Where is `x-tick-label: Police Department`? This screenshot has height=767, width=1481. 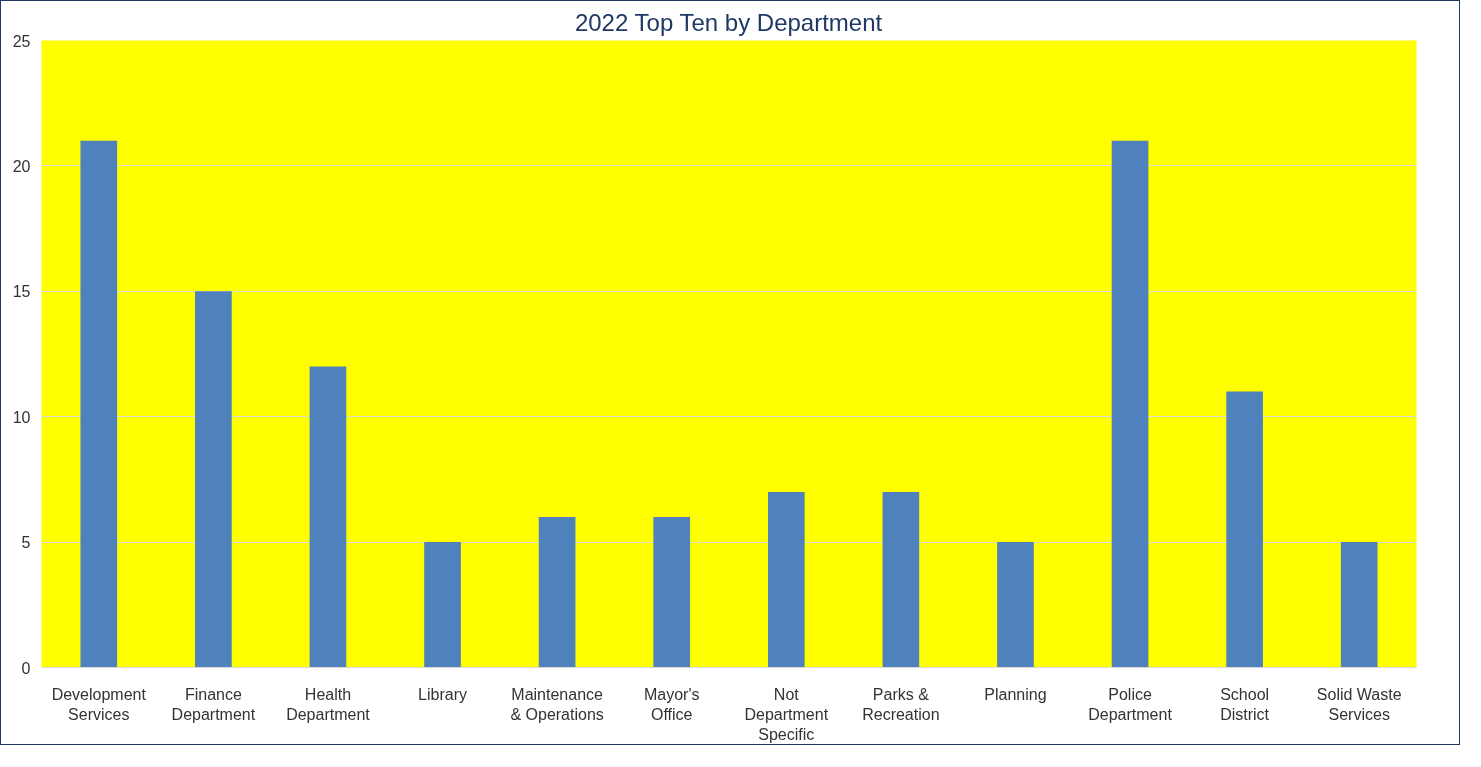 x-tick-label: Police Department is located at coordinates (1130, 704).